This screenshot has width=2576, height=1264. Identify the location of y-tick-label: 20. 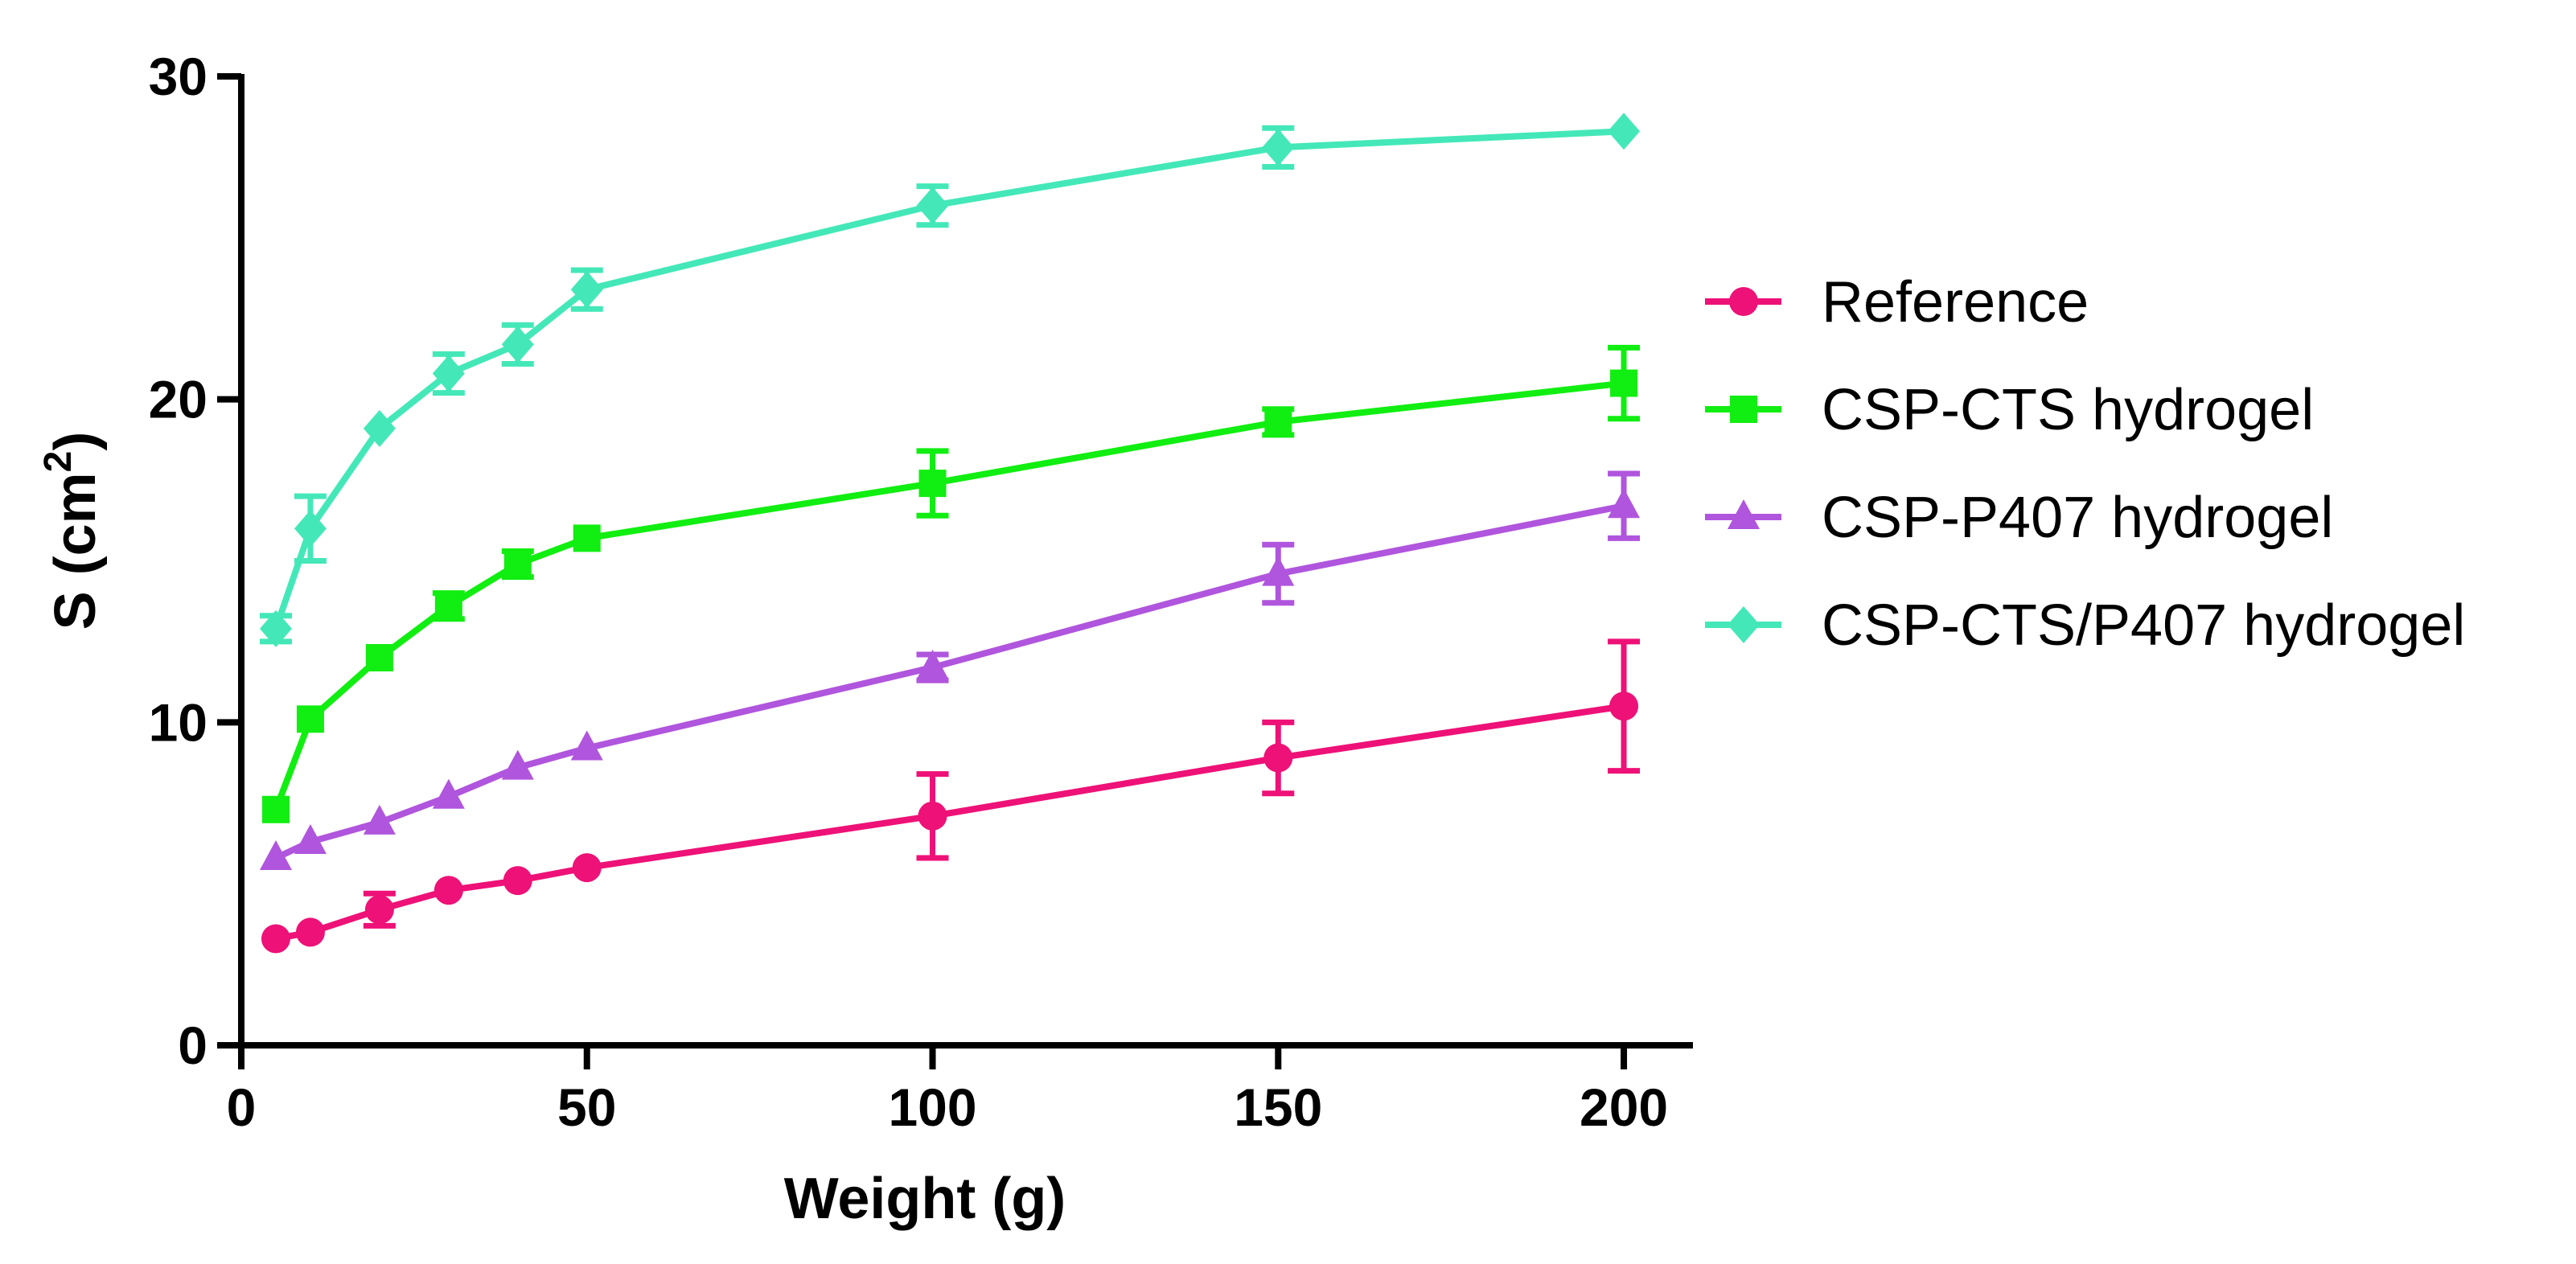
(178, 399).